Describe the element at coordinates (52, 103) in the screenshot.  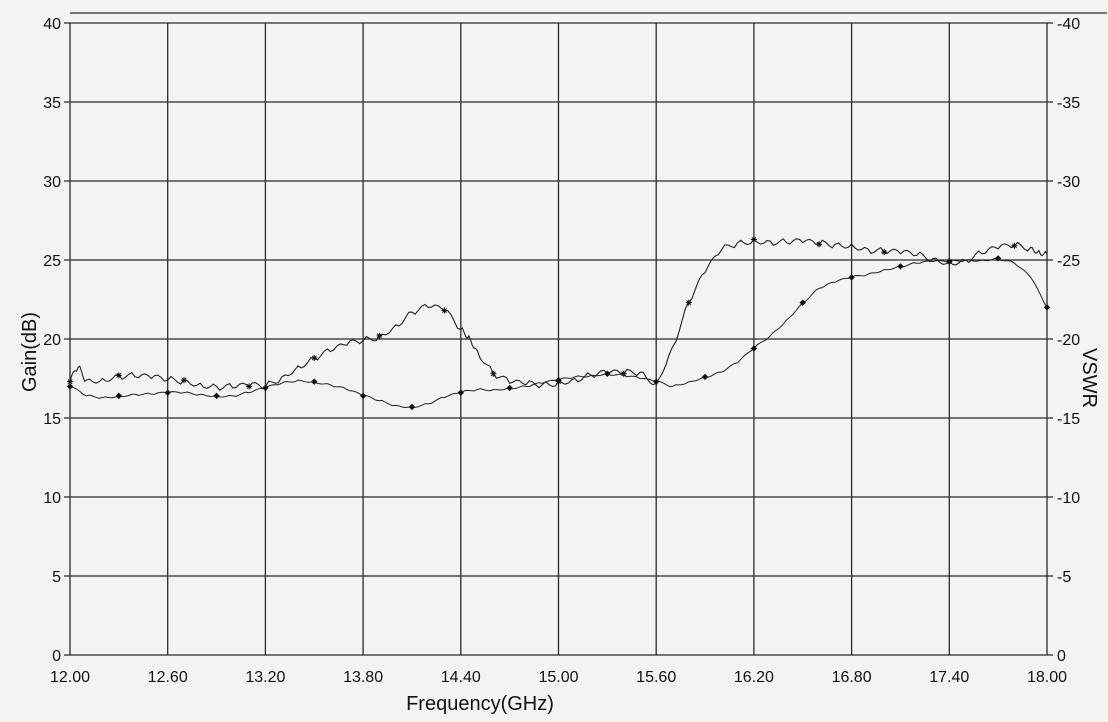
I see `y-tick-label: 35` at that location.